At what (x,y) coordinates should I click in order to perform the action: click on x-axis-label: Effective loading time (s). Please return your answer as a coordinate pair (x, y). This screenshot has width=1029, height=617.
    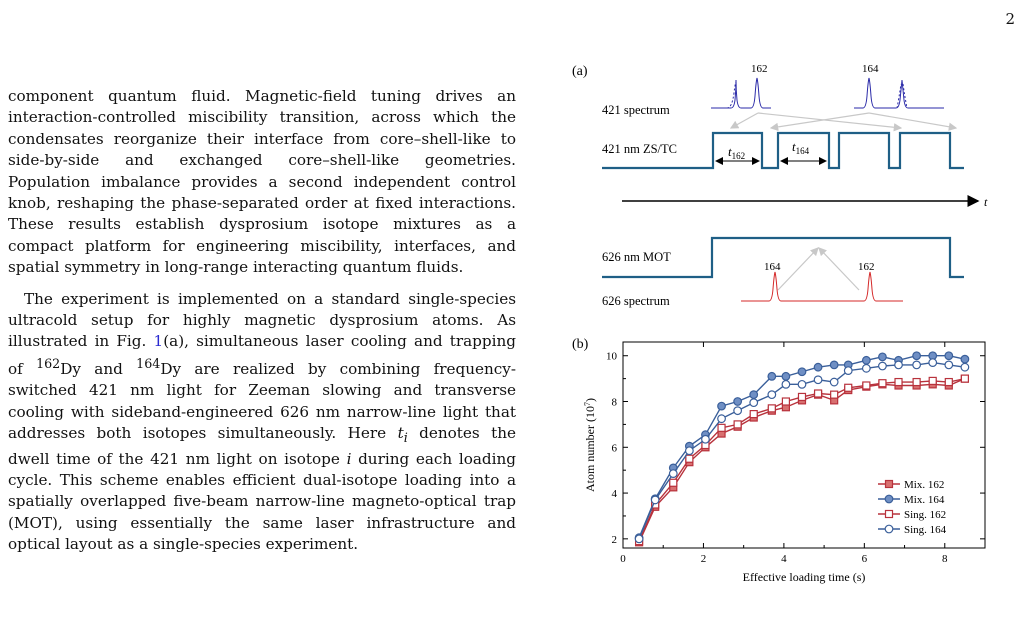
    Looking at the image, I should click on (804, 577).